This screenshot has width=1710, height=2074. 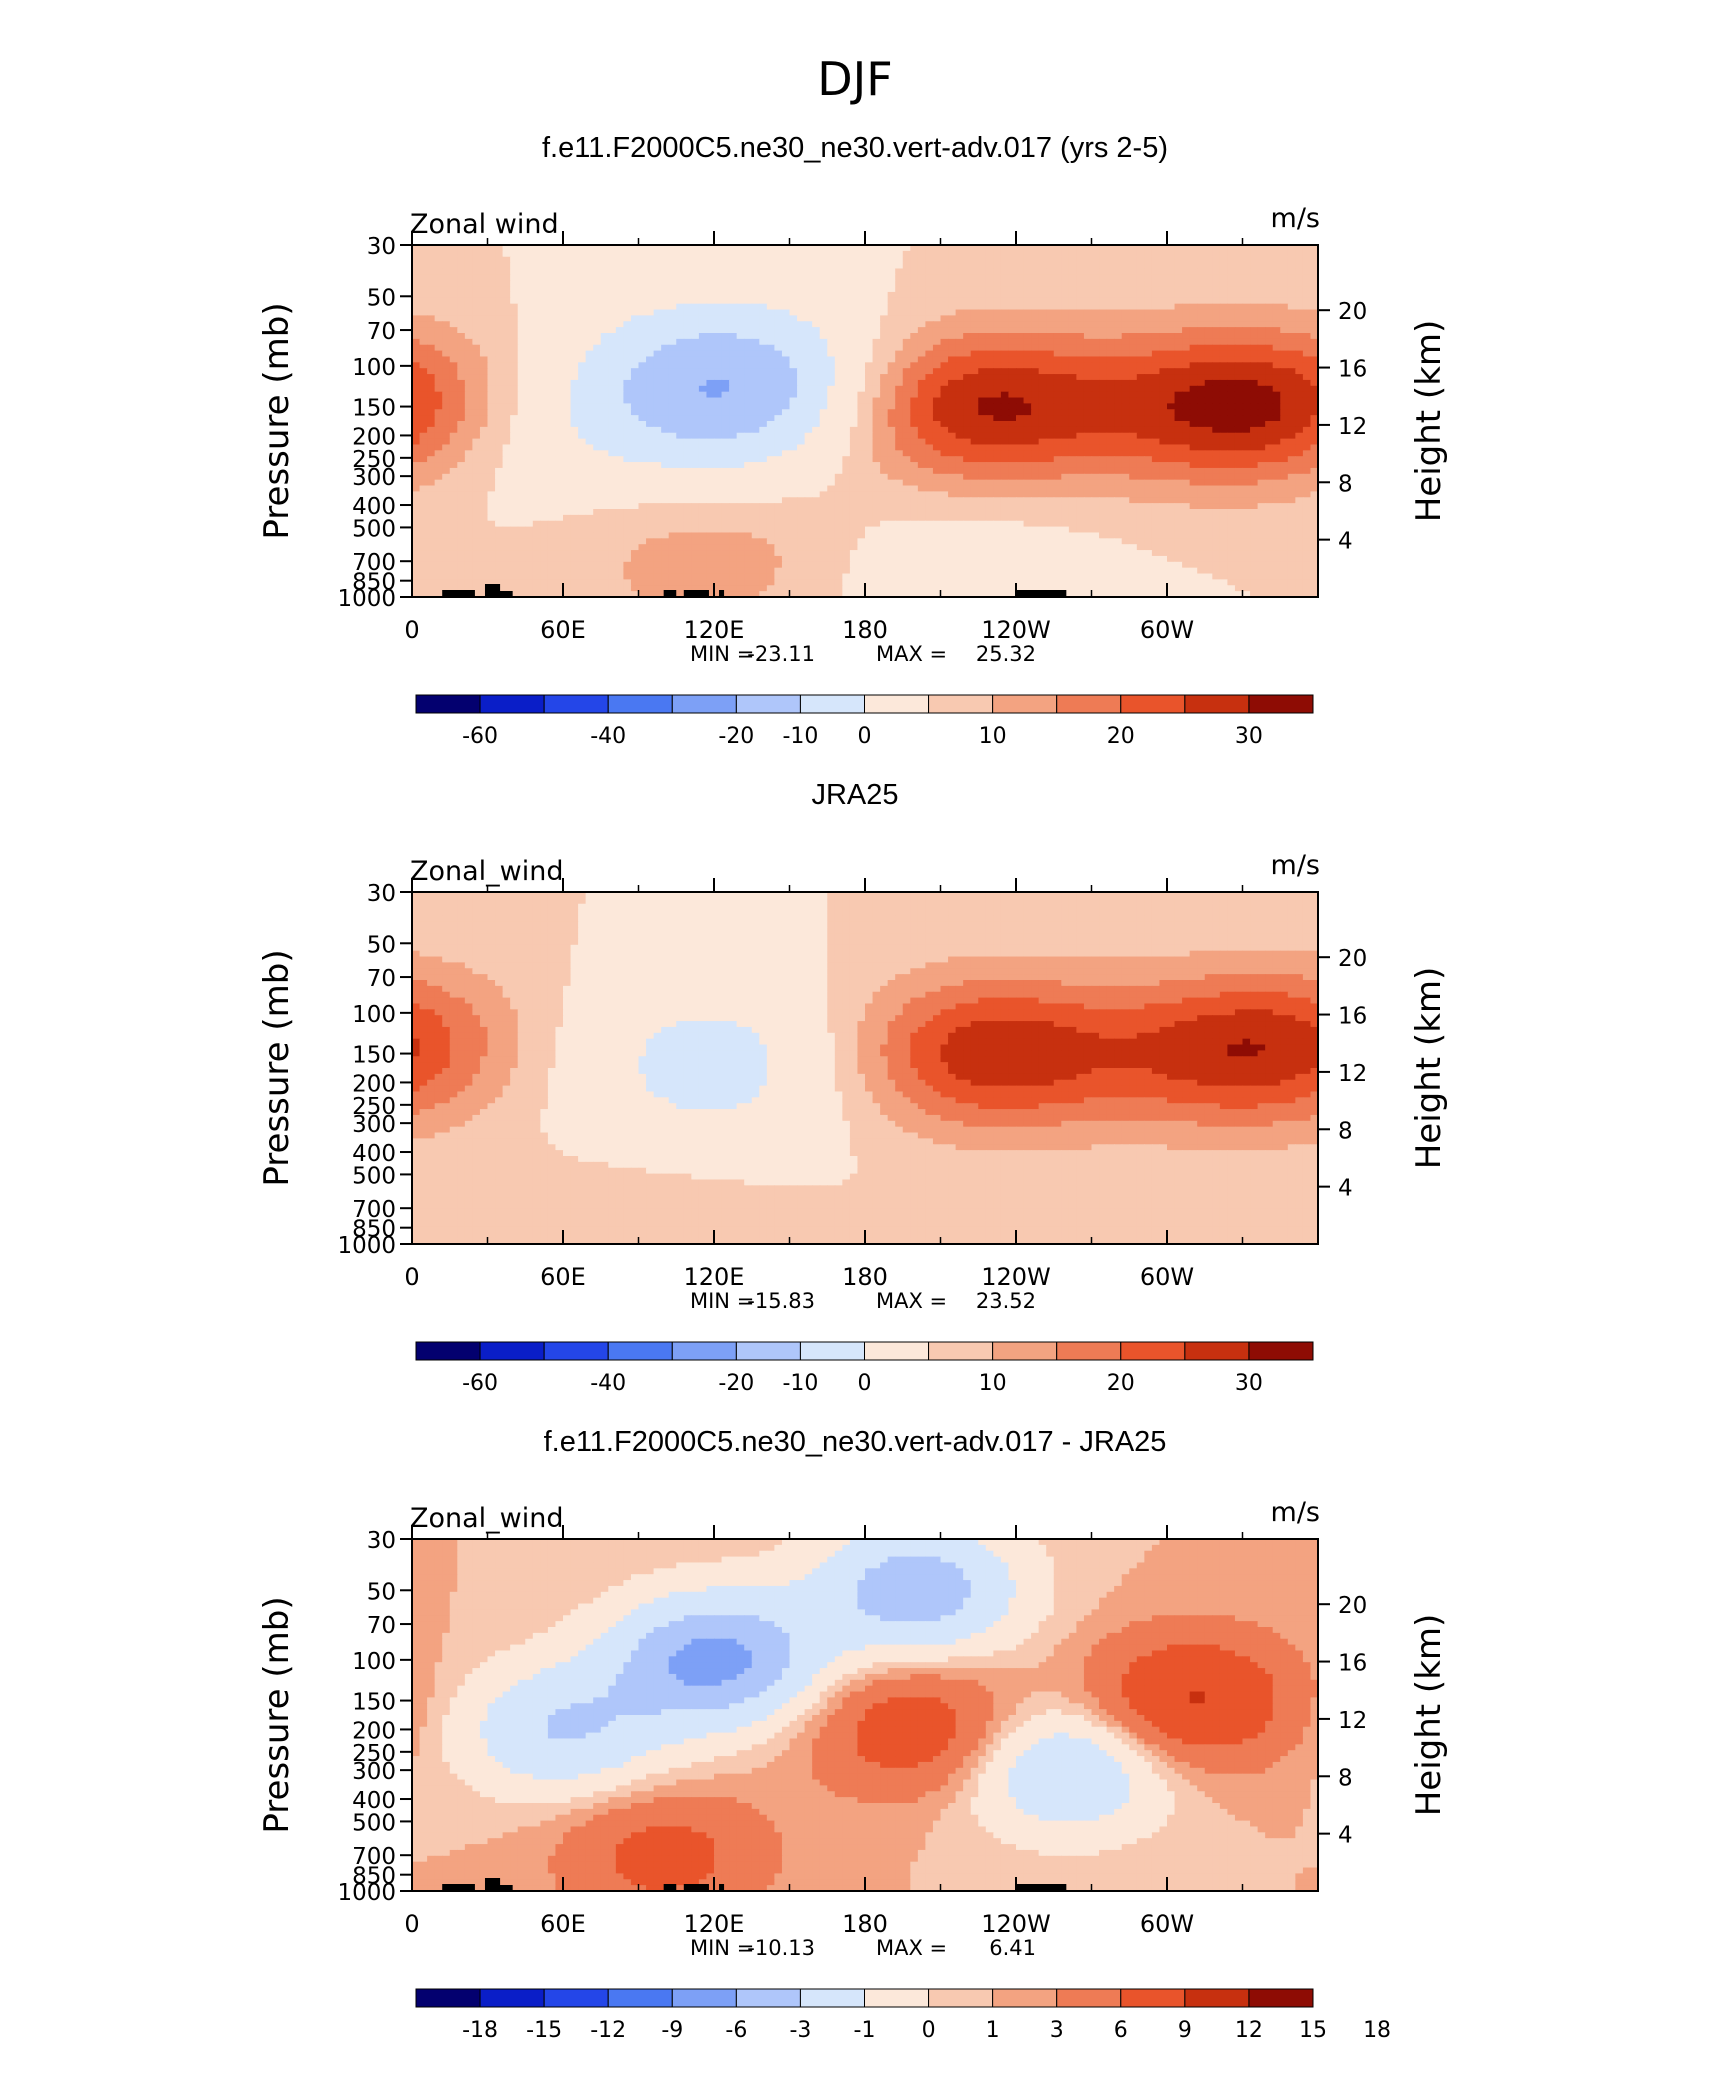 I want to click on colorbar-tick-label: 6, so click(x=1121, y=2030).